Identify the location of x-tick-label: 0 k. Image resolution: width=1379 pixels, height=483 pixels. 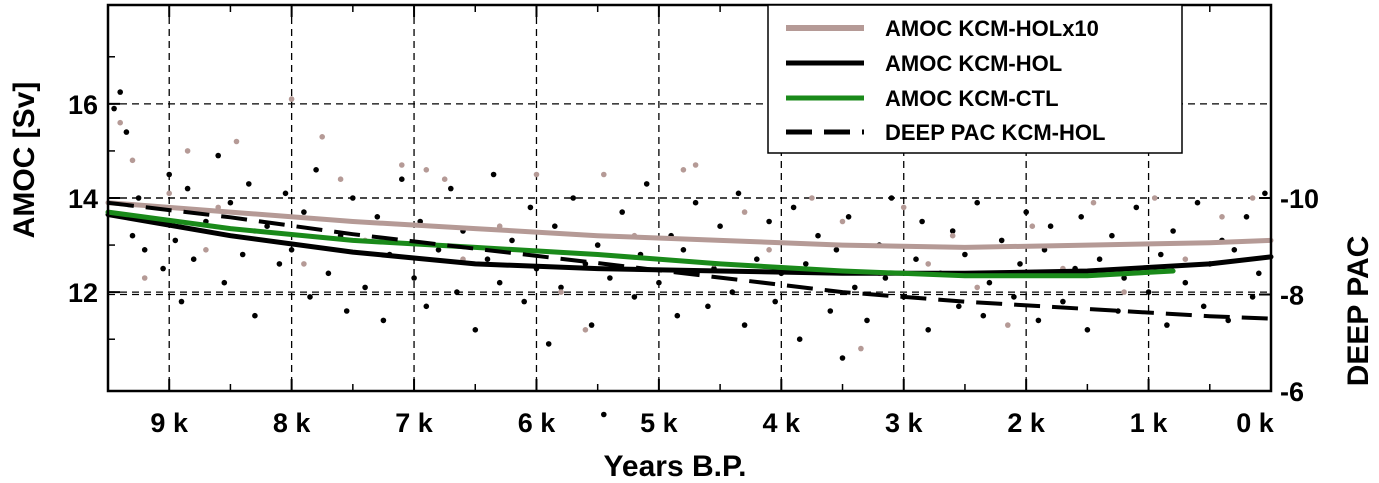
(1255, 423).